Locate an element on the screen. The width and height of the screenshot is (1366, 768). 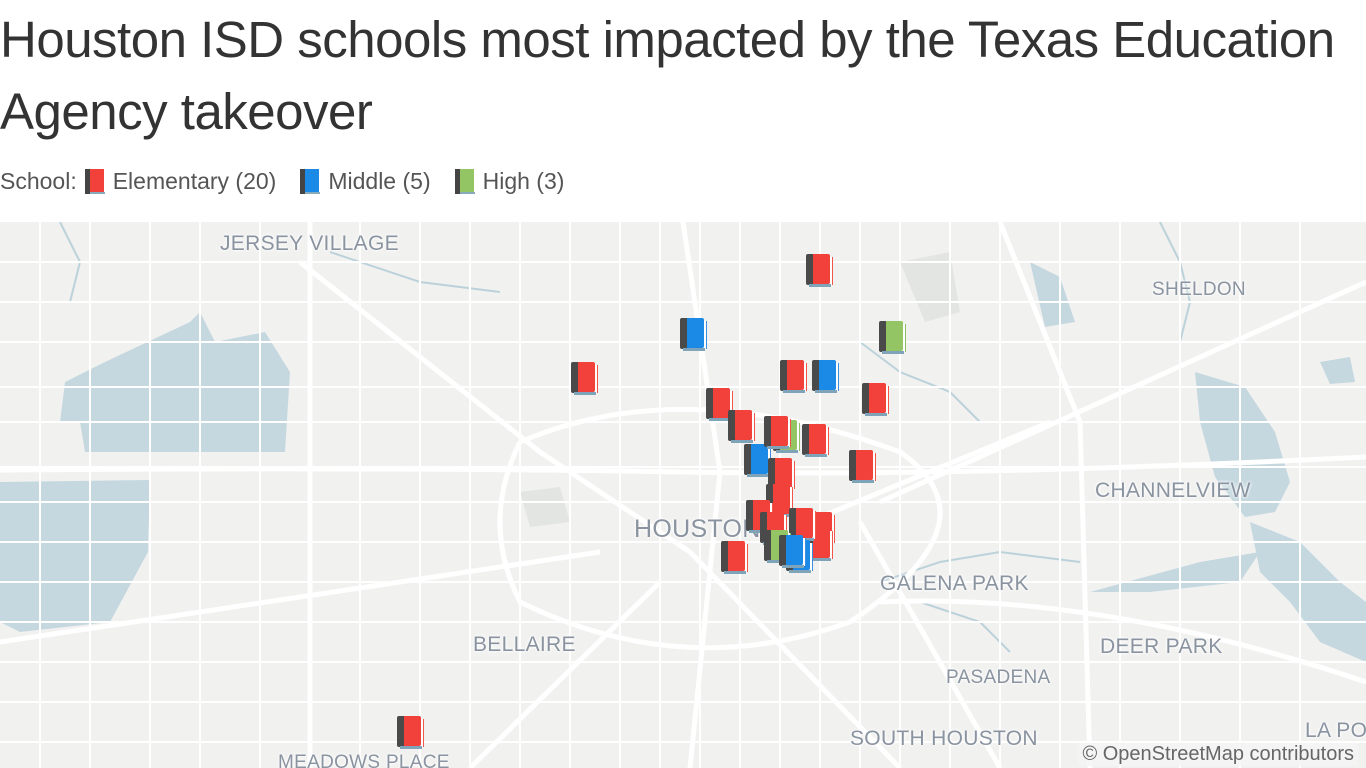
place-label-pasadena: PASADENA is located at coordinates (998, 677).